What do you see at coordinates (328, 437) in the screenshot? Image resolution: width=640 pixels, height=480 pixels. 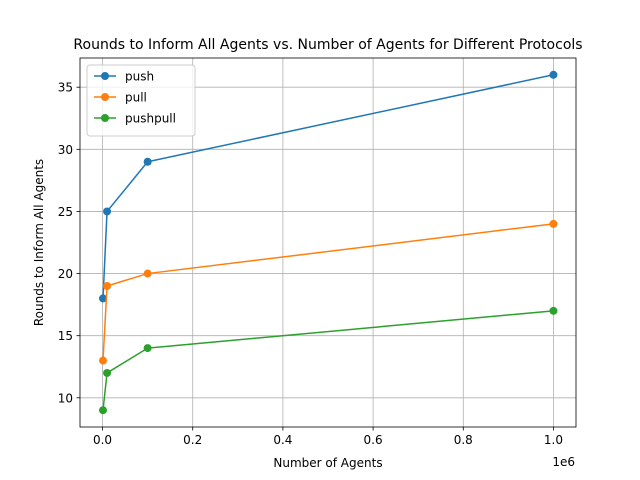 I see `x-axis: 0.0 0.2 0.4 0.6 0.8 1.0` at bounding box center [328, 437].